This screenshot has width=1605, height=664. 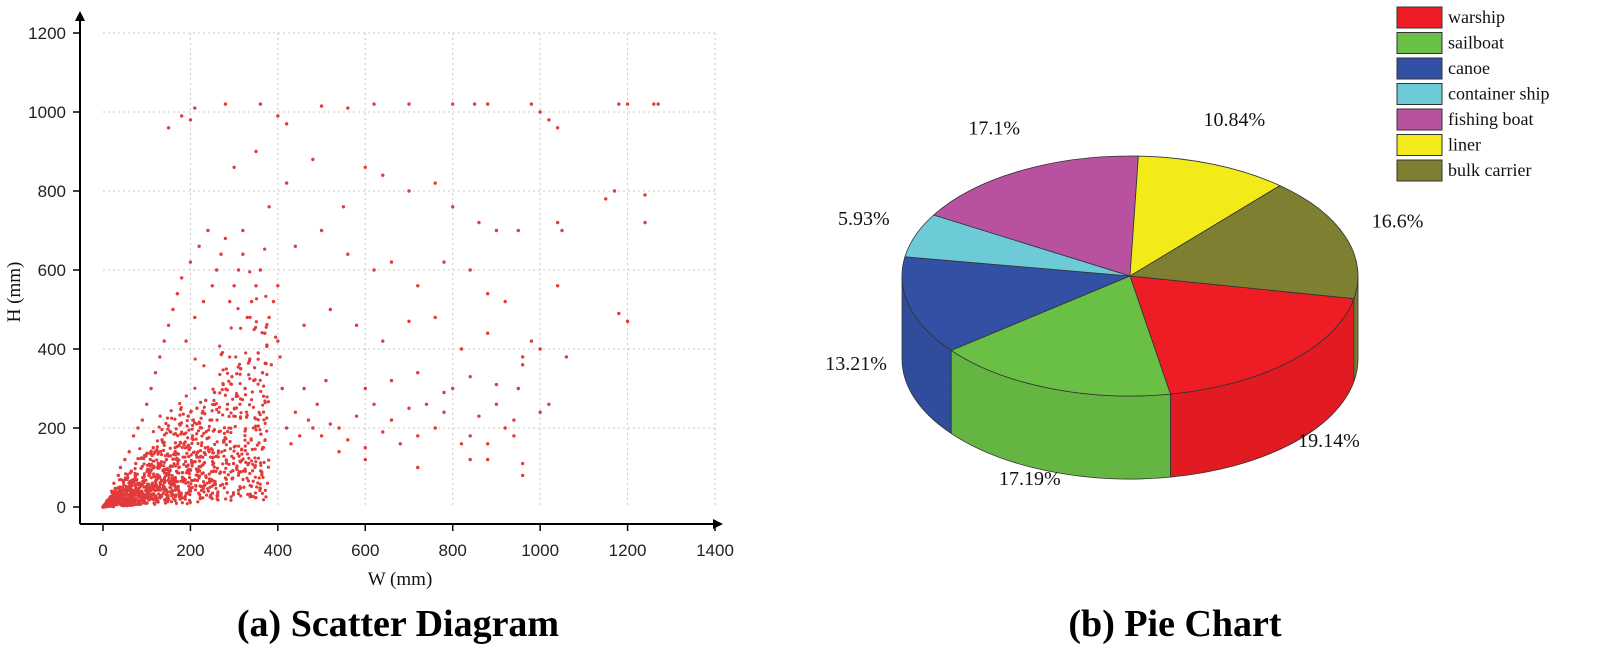 What do you see at coordinates (47, 112) in the screenshot?
I see `y-tick-label: 1000` at bounding box center [47, 112].